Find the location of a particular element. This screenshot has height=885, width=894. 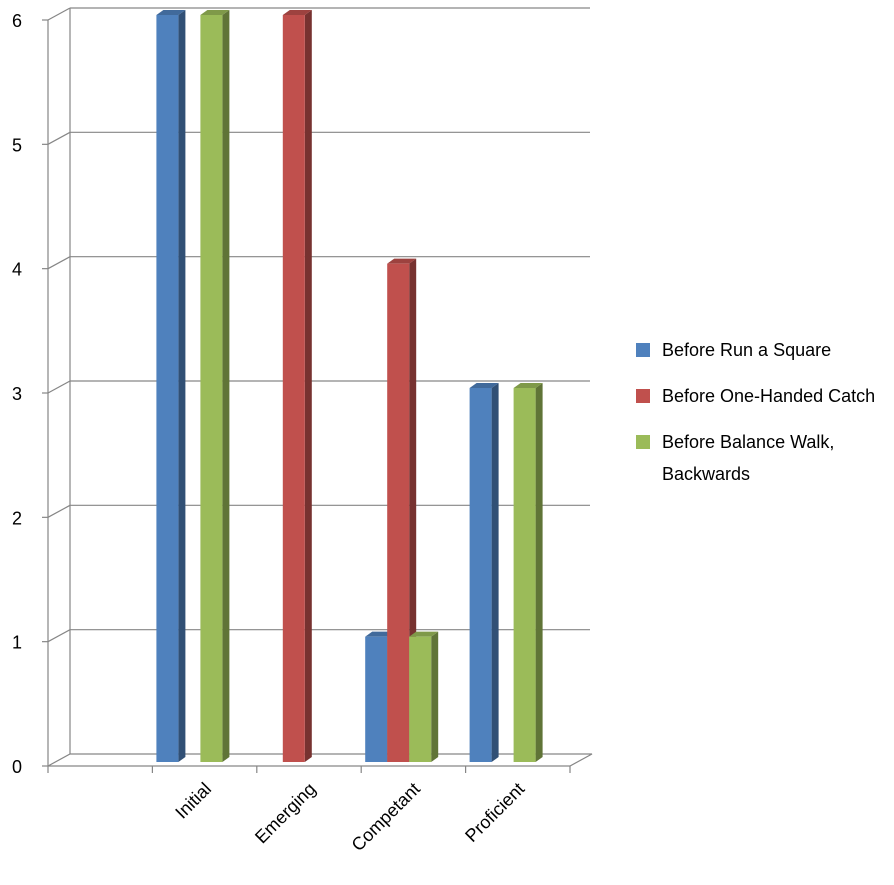

y-axis-tick-labels: 0 1 2 3 4 5 6 is located at coordinates (17, 394).